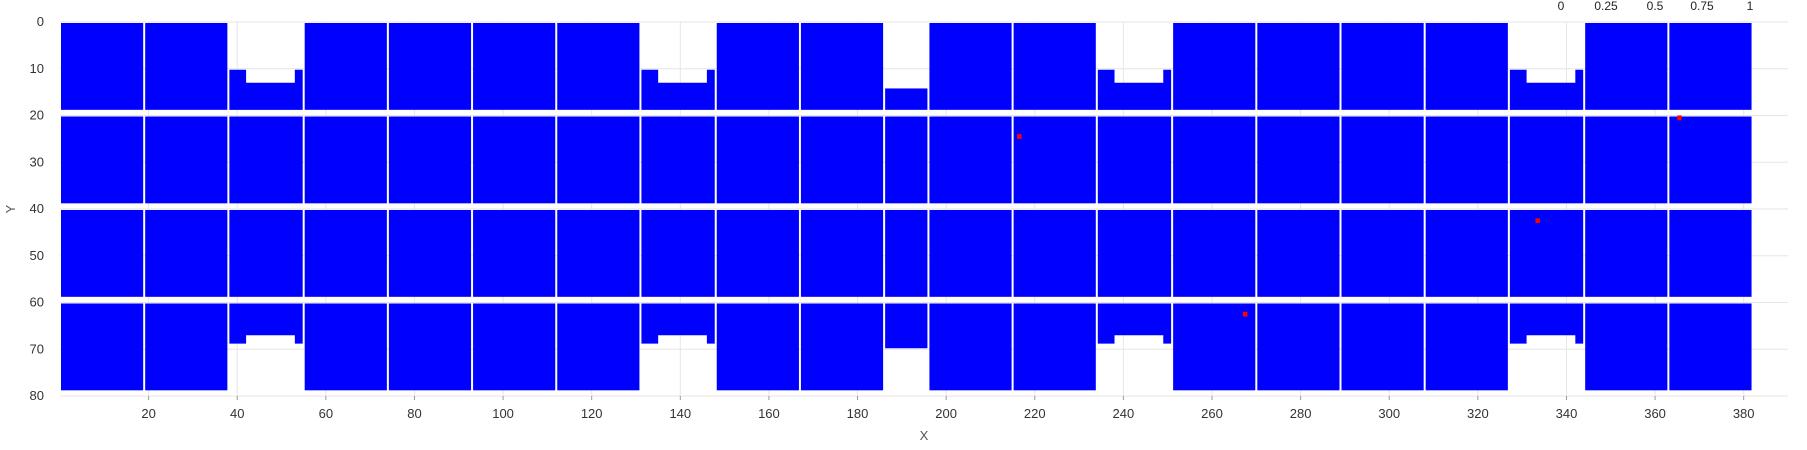 This screenshot has height=450, width=1807. I want to click on colorbar-tick-label: 0, so click(1561, 6).